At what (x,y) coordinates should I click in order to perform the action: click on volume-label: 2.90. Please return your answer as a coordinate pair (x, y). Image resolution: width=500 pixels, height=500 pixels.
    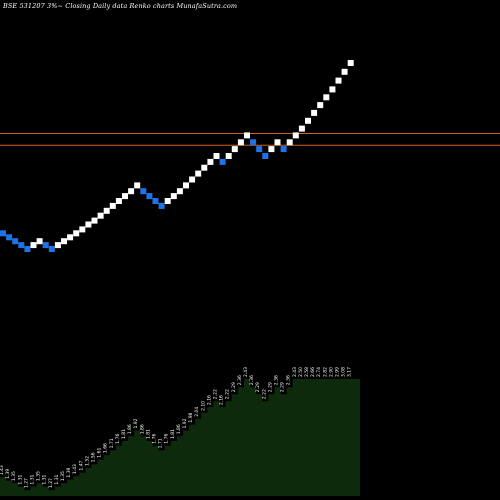
    Looking at the image, I should click on (331, 372).